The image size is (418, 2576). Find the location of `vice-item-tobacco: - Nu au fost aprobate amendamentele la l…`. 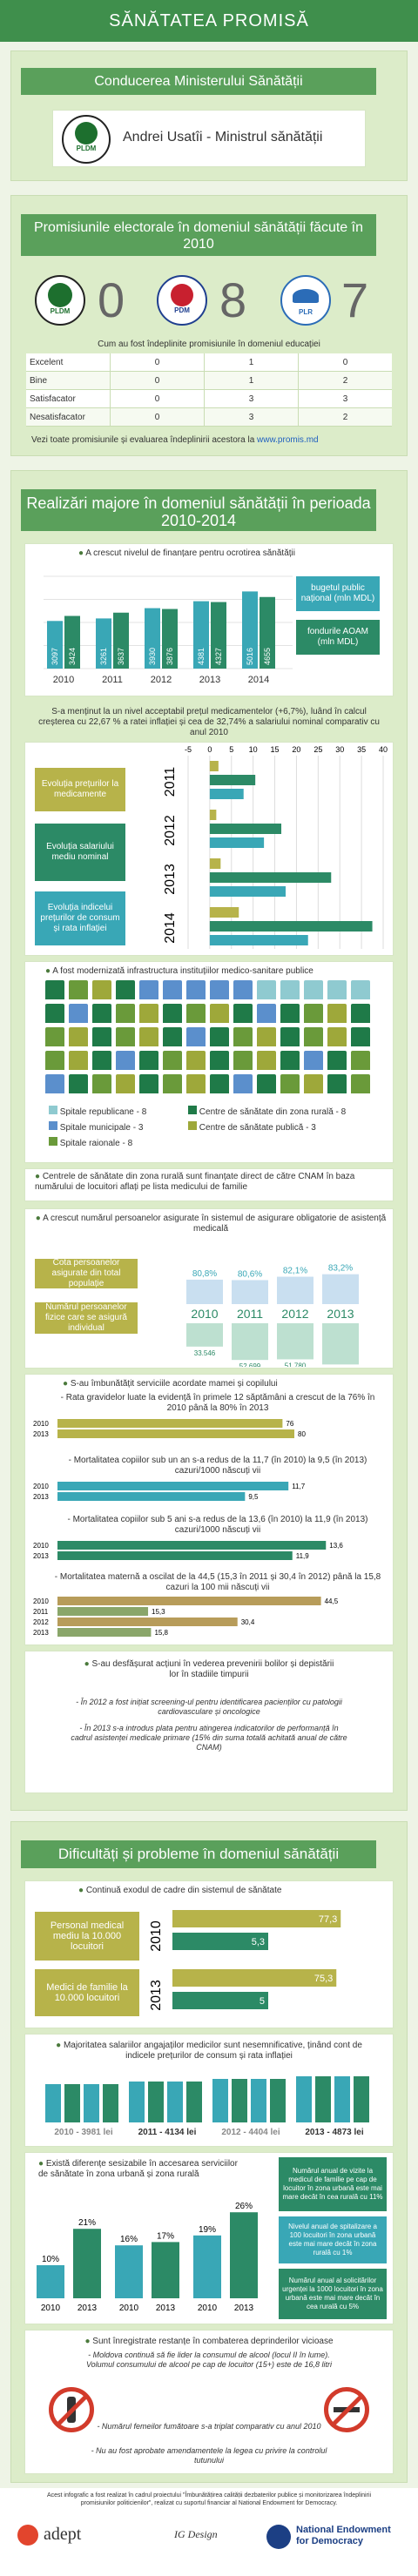

vice-item-tobacco: - Nu au fost aprobate amendamentele la l… is located at coordinates (209, 2455).